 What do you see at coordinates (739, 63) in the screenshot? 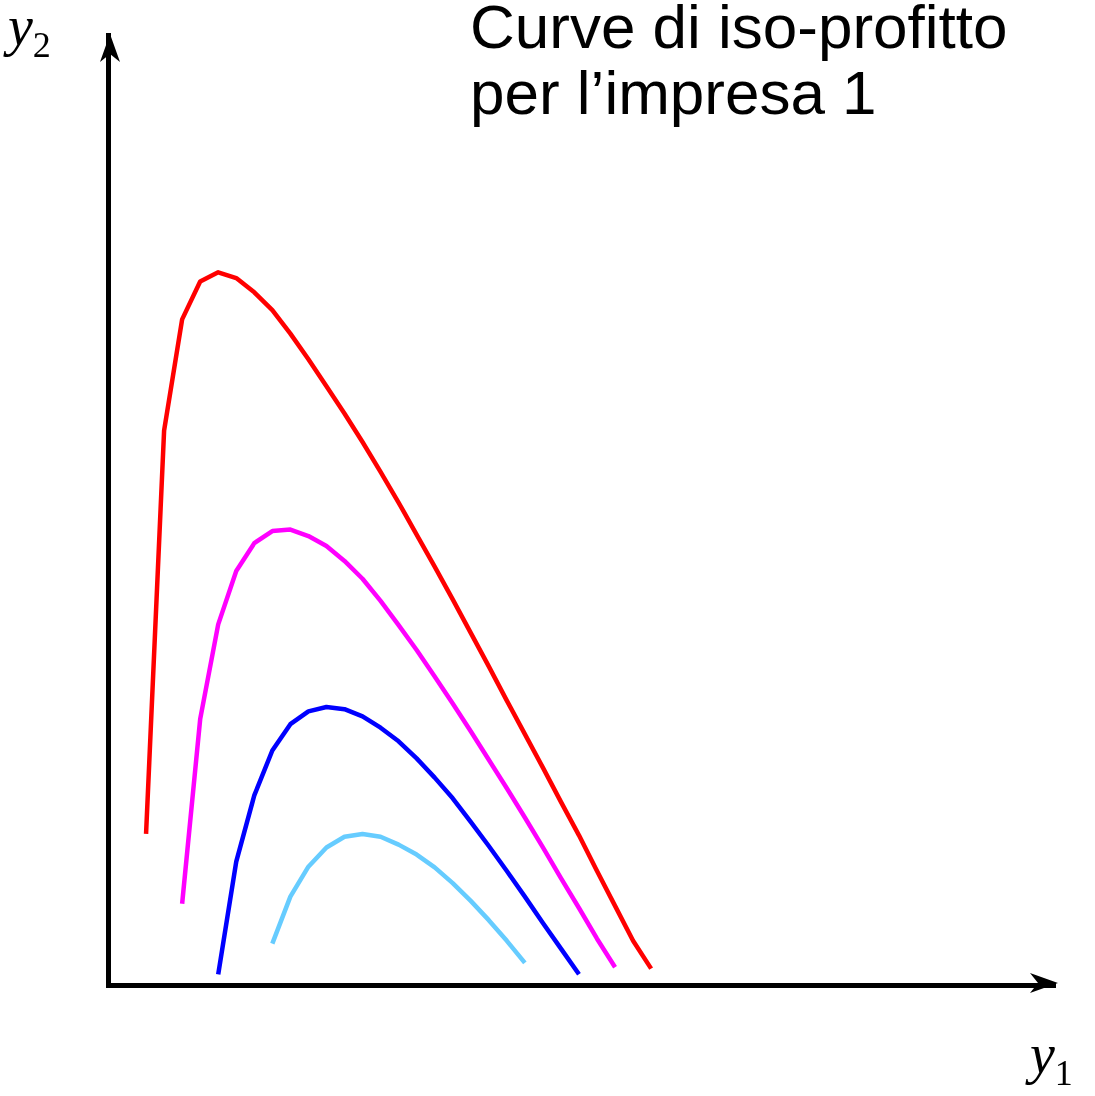
I see `chart-title: Curve di iso-profitto per l’impresa 1` at bounding box center [739, 63].